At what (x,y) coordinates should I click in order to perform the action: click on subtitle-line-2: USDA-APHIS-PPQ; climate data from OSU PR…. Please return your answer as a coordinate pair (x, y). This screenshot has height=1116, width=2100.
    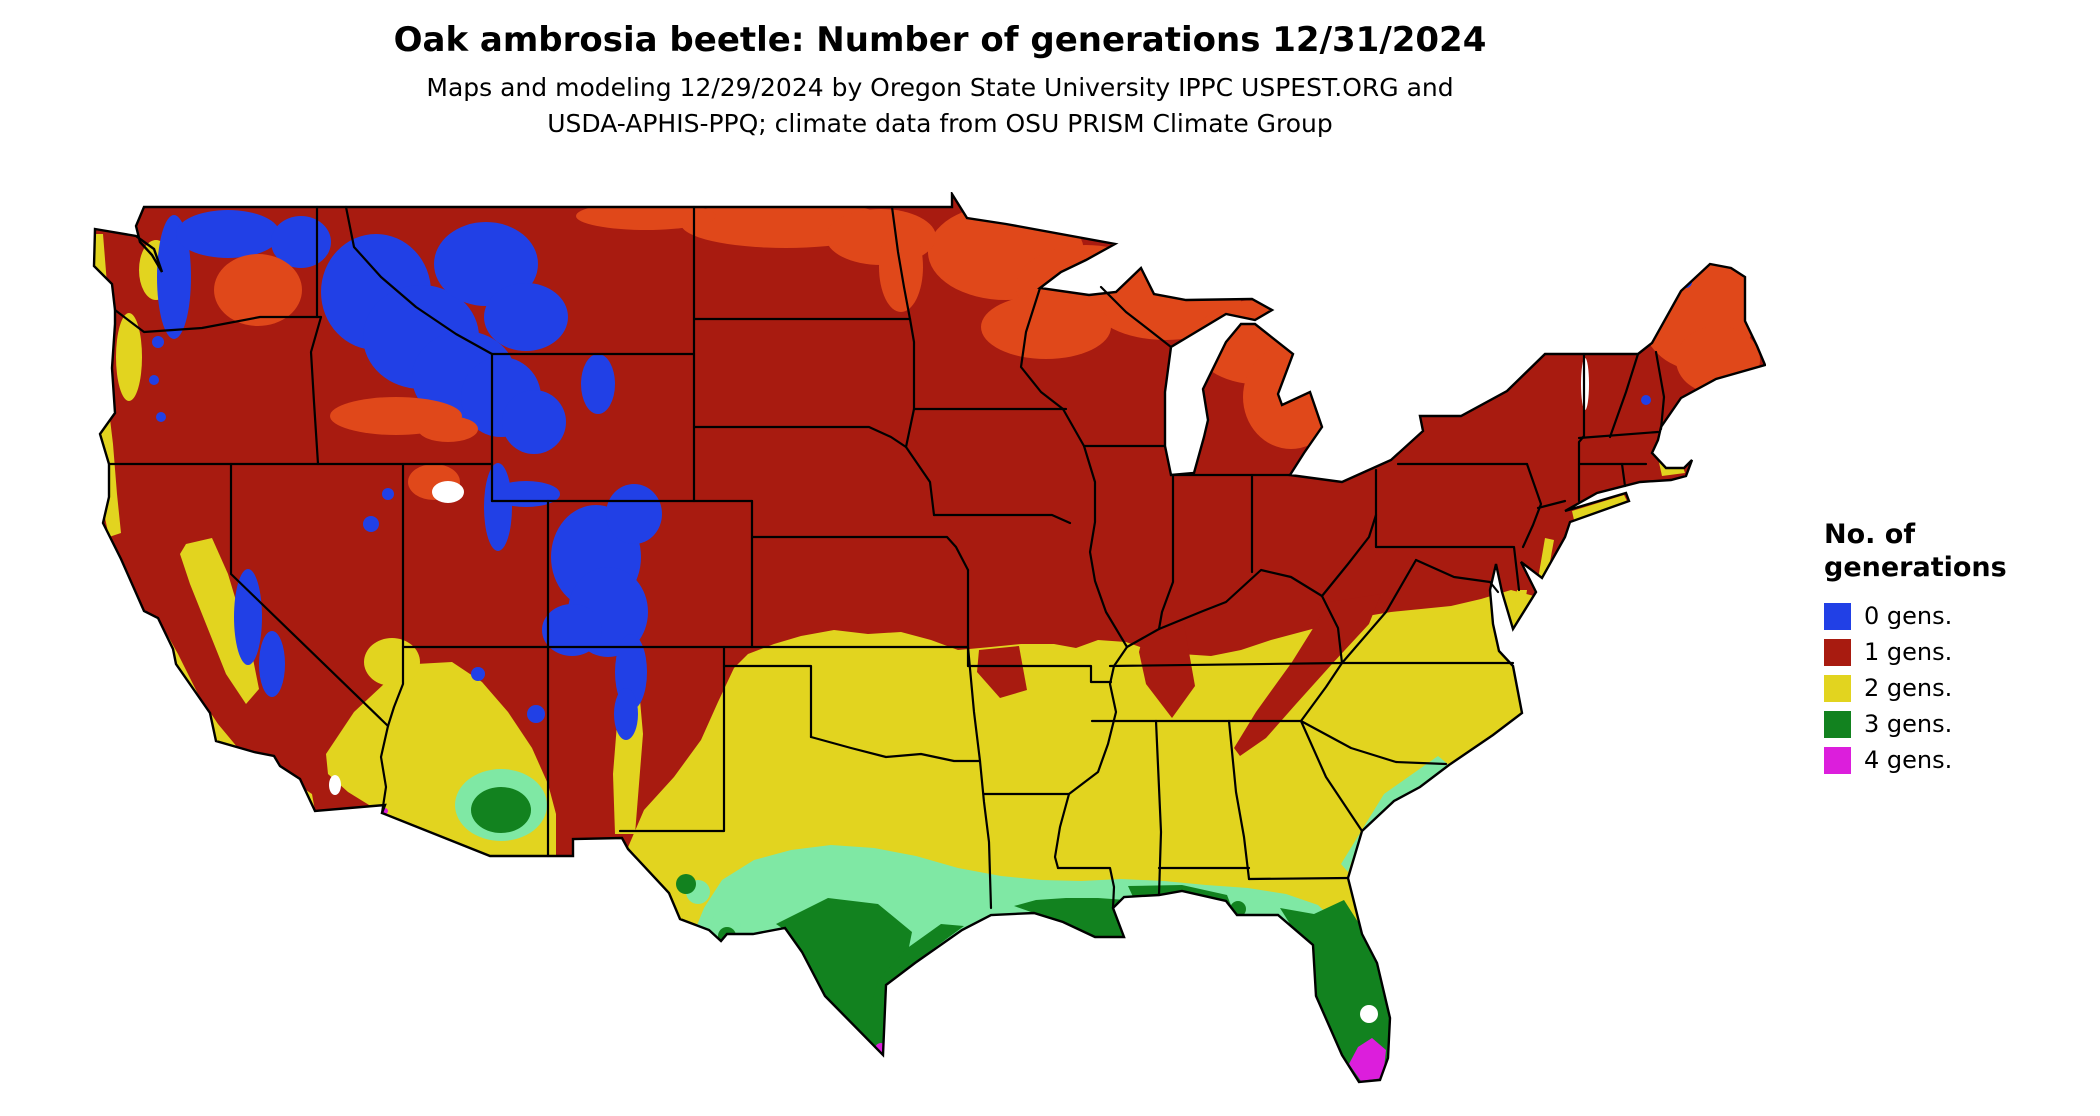
    Looking at the image, I should click on (940, 123).